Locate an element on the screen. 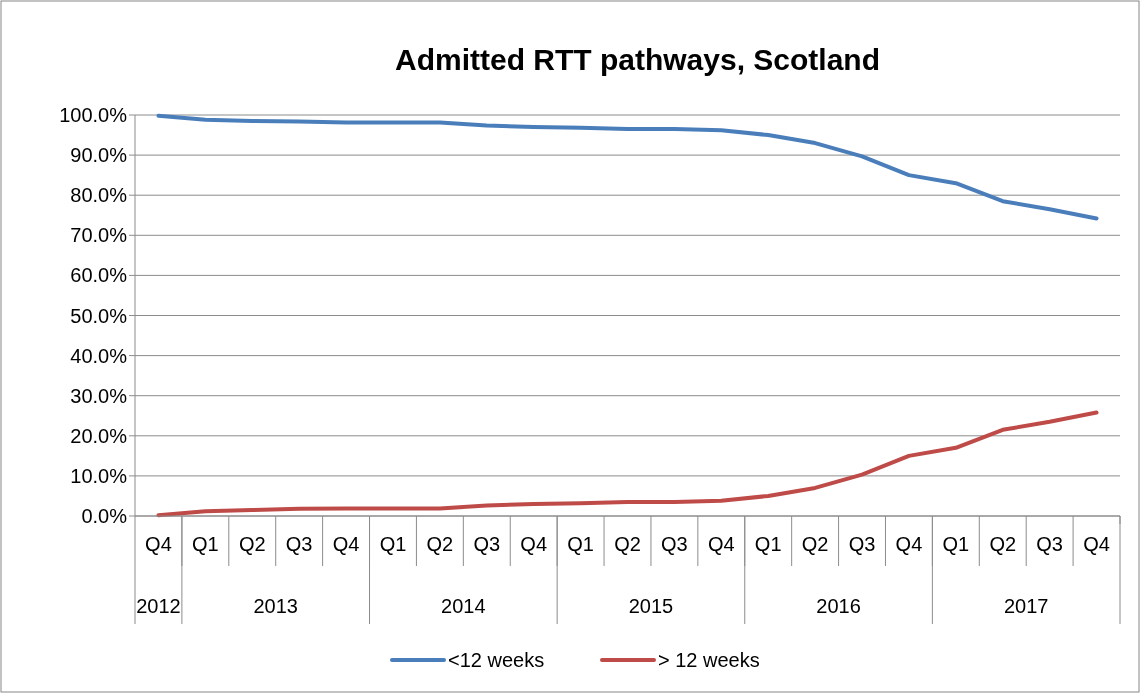 This screenshot has width=1140, height=693. chart-title: Admitted RTT pathways, Scotland is located at coordinates (637, 59).